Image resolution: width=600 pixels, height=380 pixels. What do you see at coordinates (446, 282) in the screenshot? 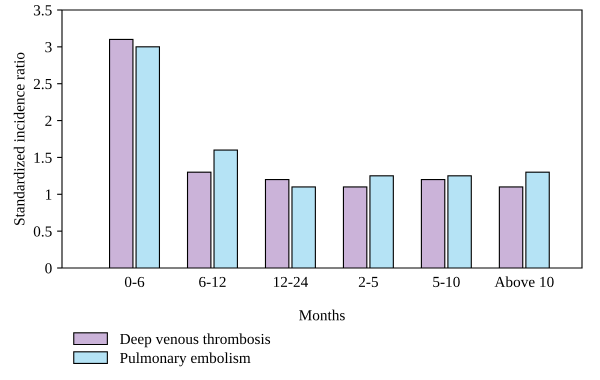
I see `x-tick-label: 5-10` at bounding box center [446, 282].